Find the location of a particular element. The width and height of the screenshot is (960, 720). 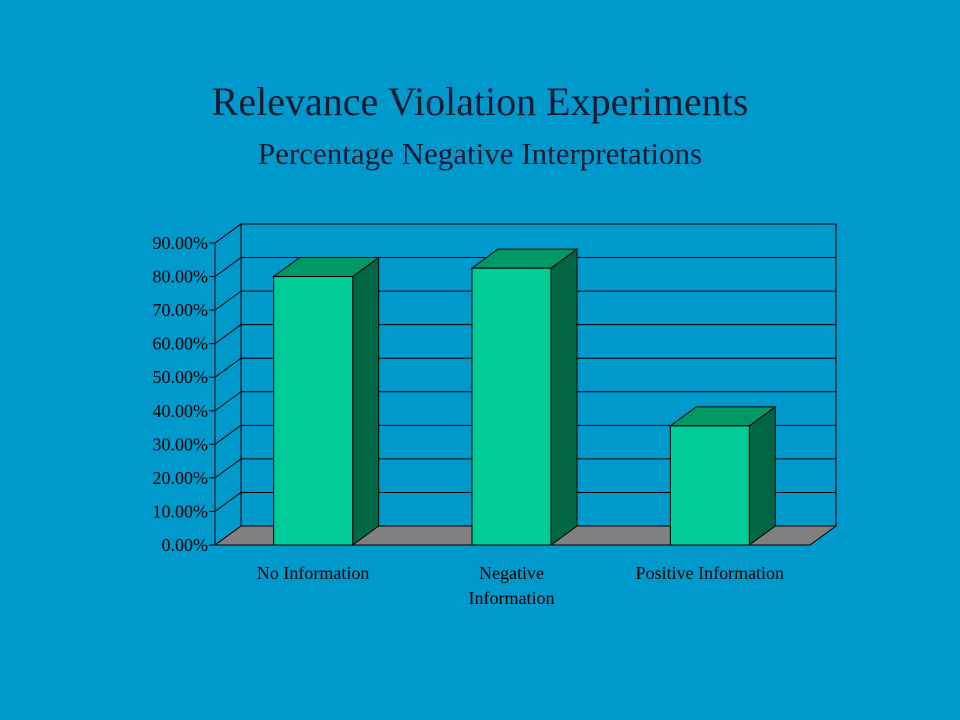

y-tick-label: 10.00% is located at coordinates (181, 511).